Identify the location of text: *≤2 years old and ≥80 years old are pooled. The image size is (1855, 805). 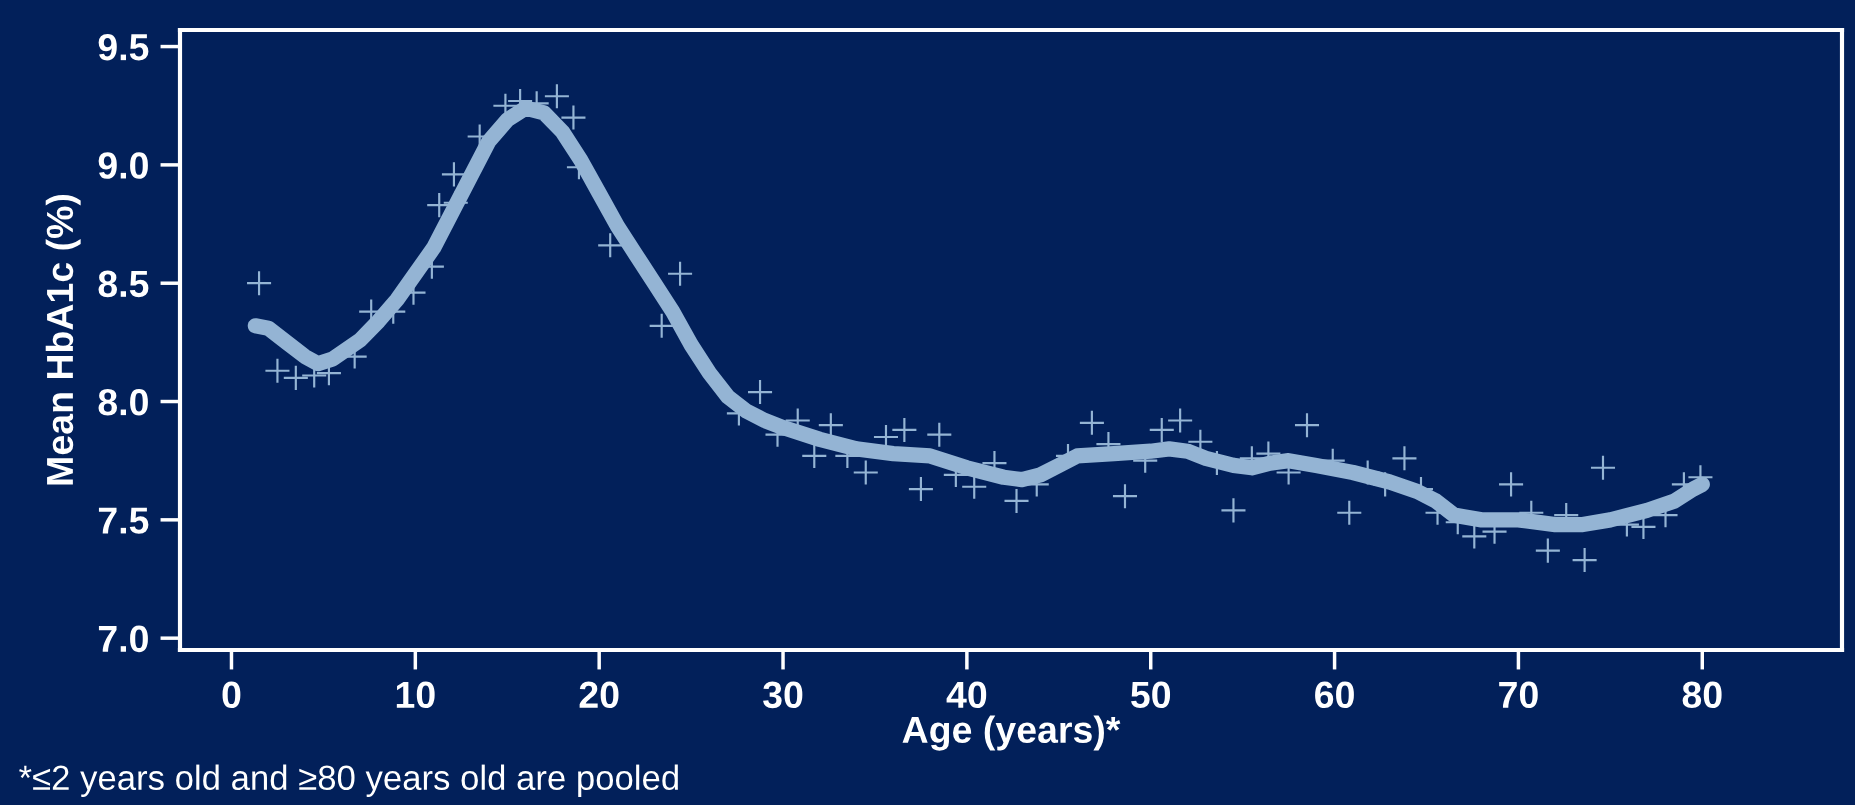
(348, 780).